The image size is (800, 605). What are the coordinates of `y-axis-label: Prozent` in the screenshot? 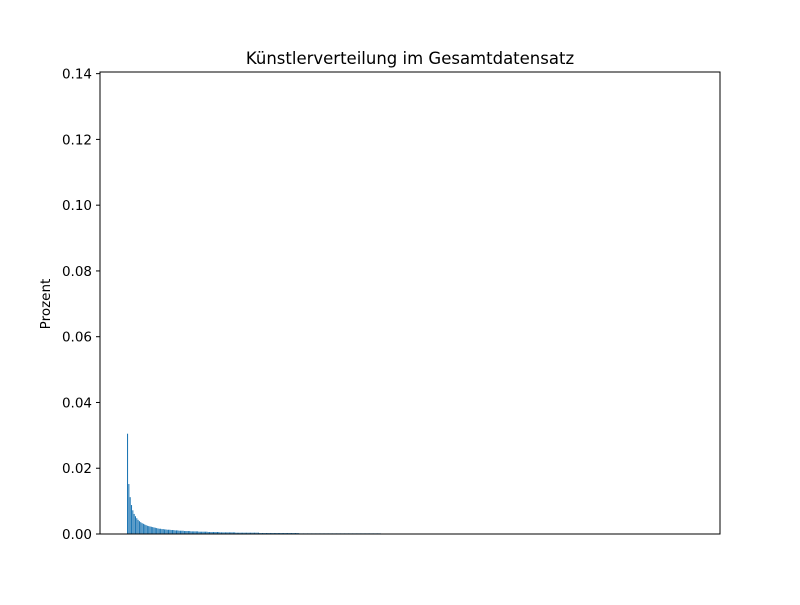 It's located at (46, 304).